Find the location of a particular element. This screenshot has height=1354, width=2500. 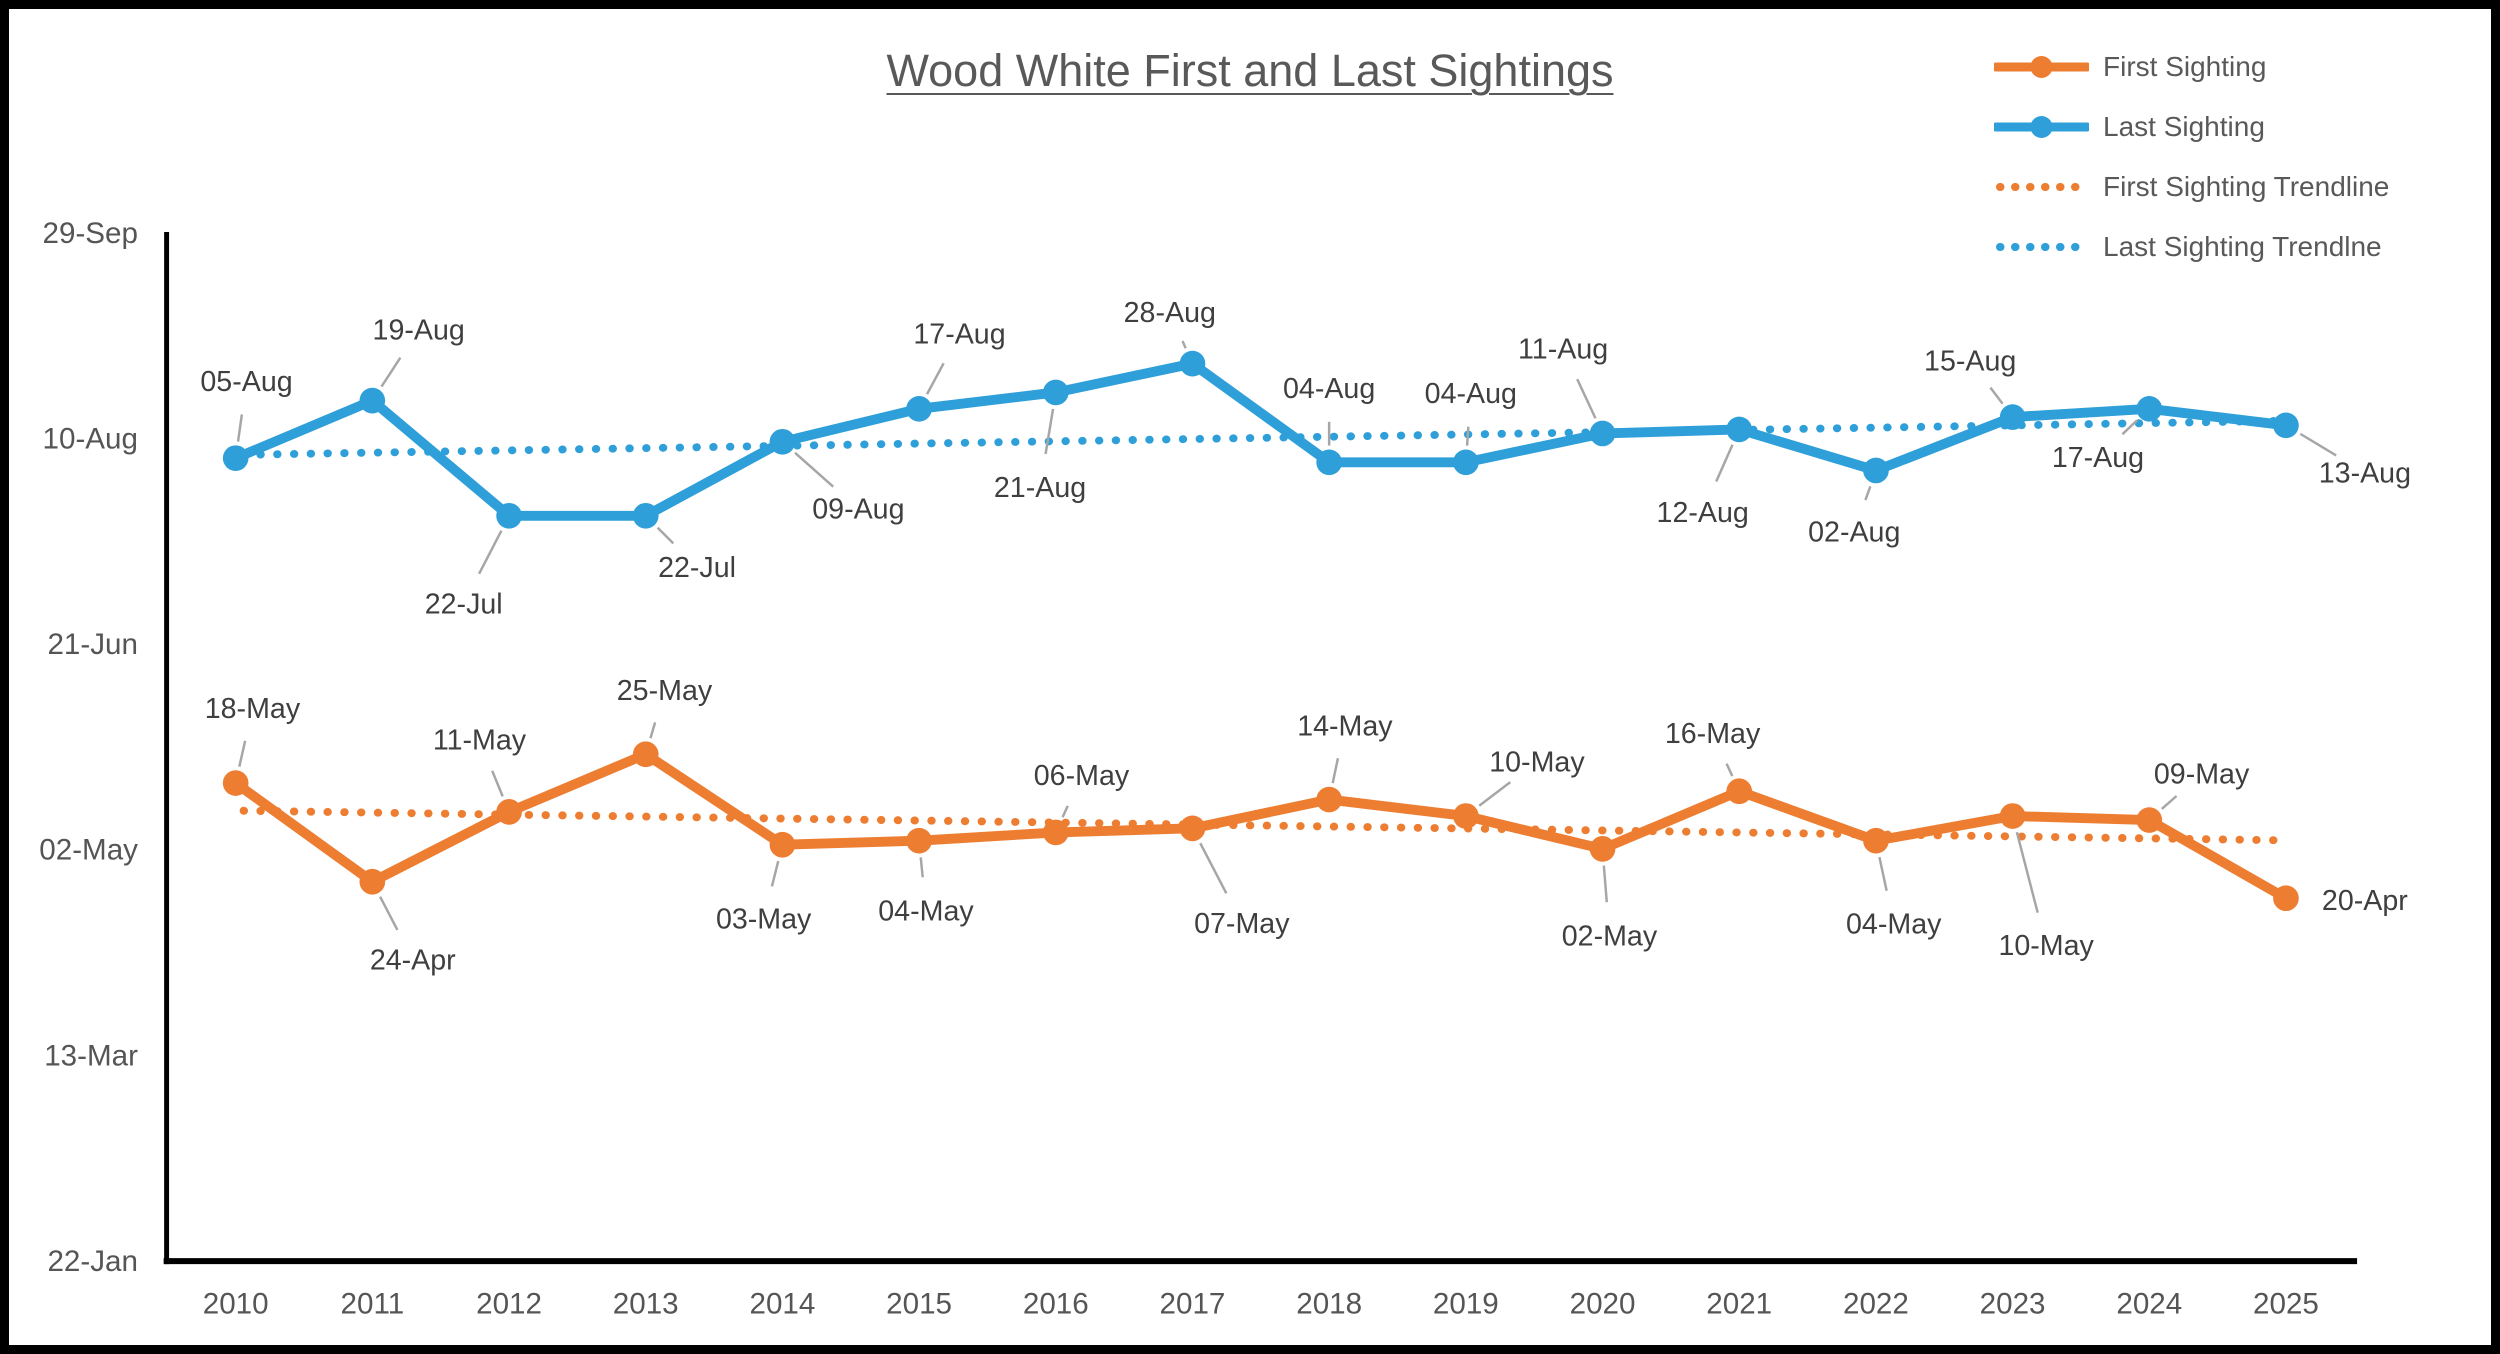

data-label: 21-Aug is located at coordinates (1040, 488).